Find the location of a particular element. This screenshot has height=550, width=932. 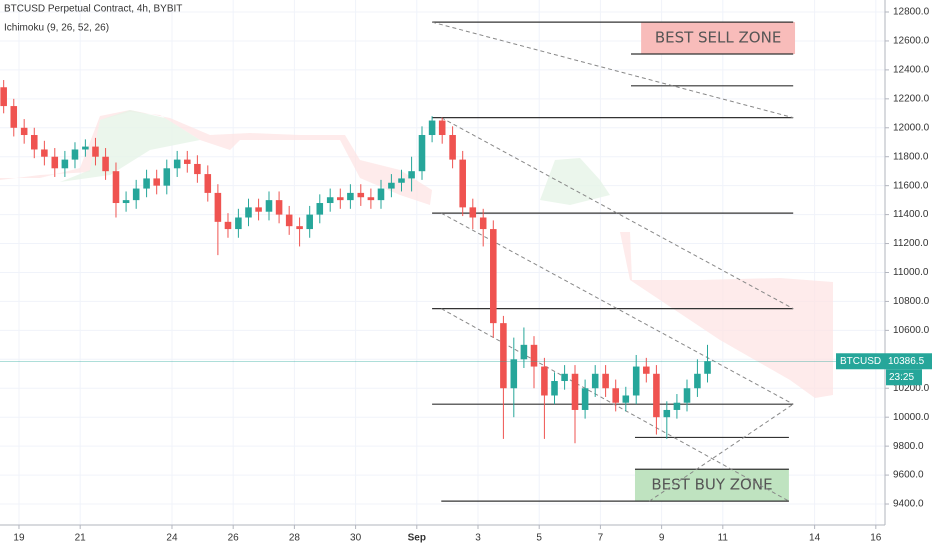

y-tick-label: 11000.0 is located at coordinates (911, 272).